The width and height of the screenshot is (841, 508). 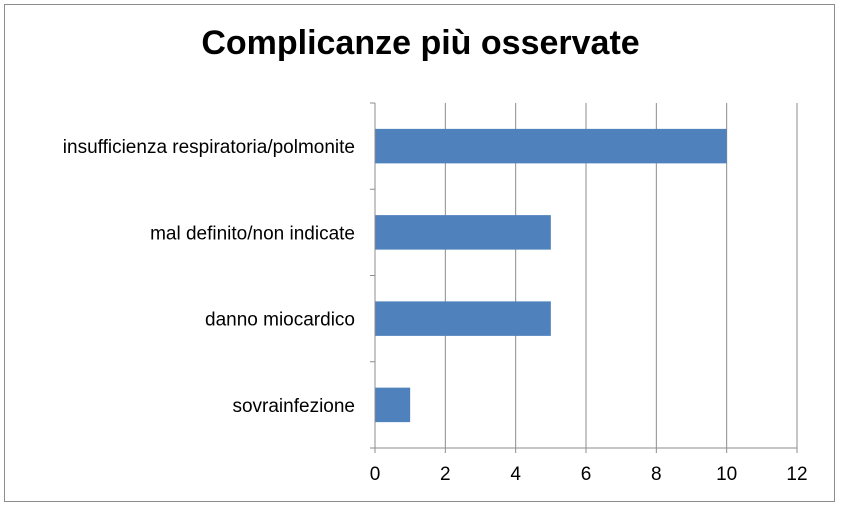 I want to click on chart-title: Complicanze più osservate, so click(x=420, y=43).